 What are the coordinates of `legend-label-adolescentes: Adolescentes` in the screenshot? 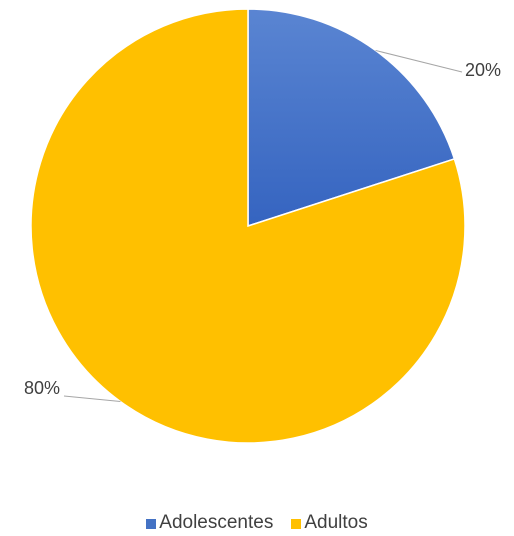 It's located at (216, 522).